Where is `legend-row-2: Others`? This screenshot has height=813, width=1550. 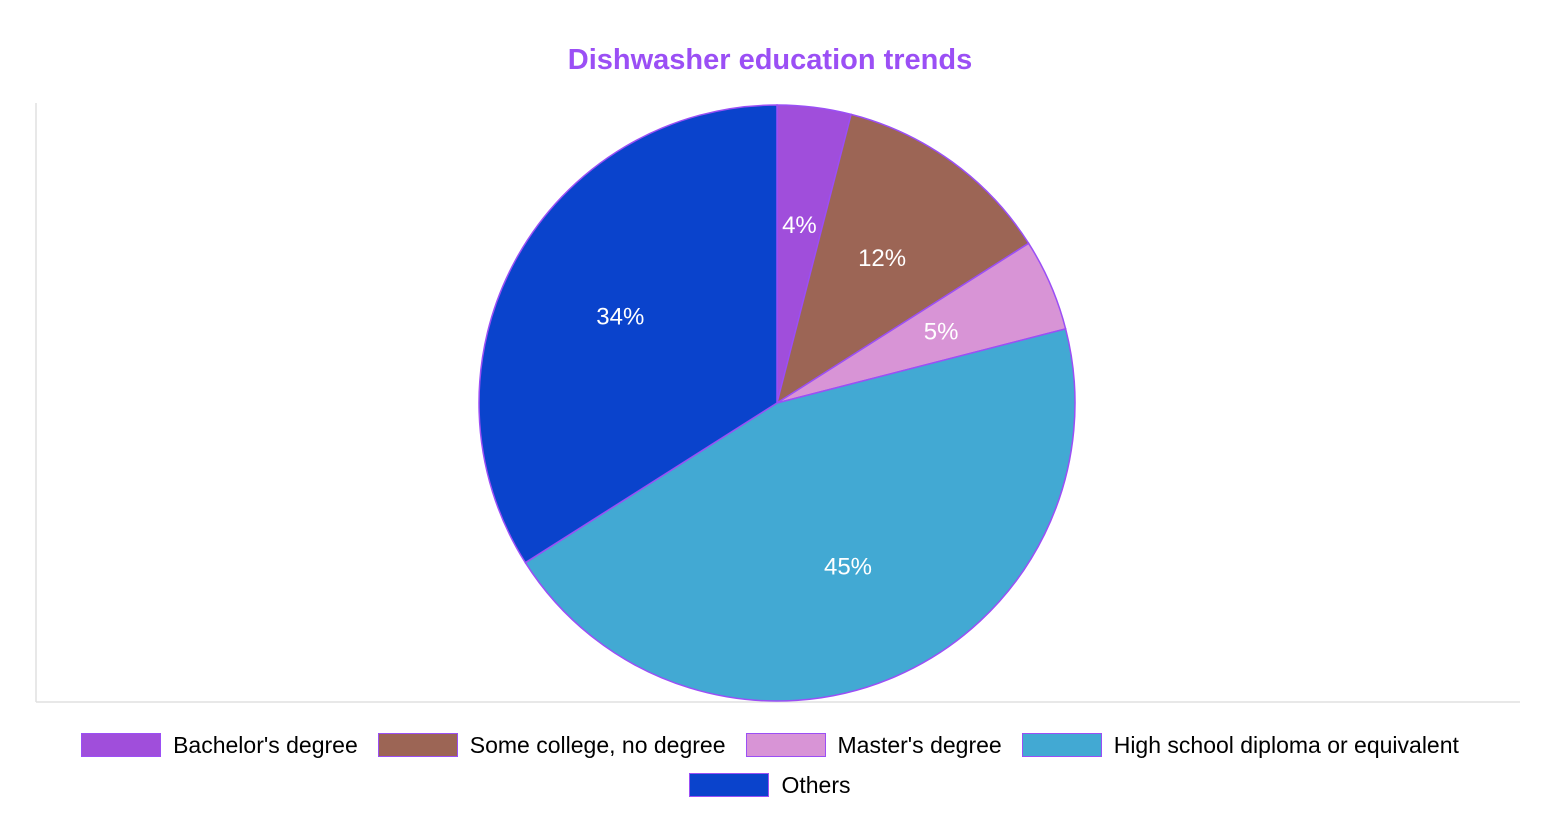 legend-row-2: Others is located at coordinates (770, 785).